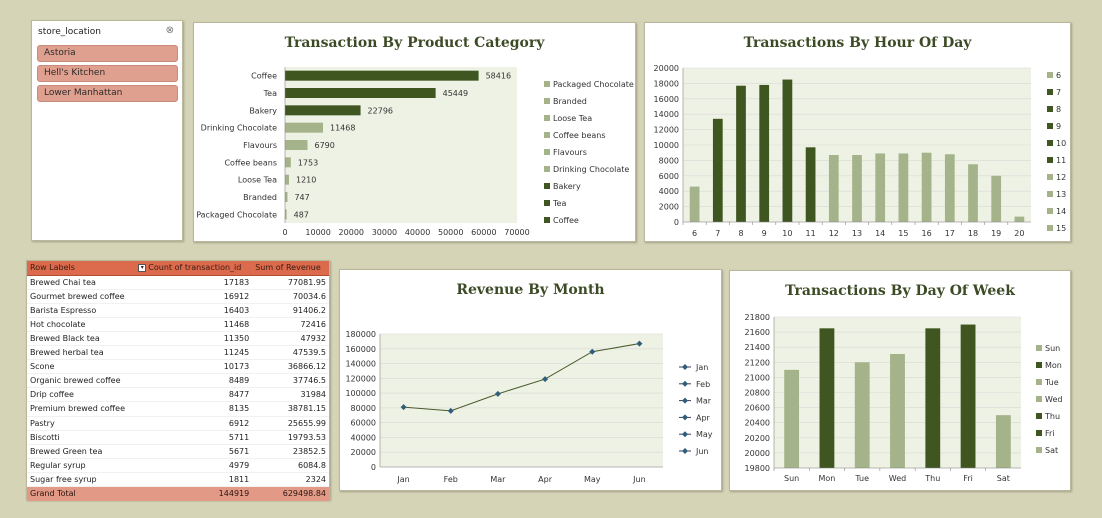 The image size is (1102, 518). I want to click on count-cell: 4979, so click(194, 465).